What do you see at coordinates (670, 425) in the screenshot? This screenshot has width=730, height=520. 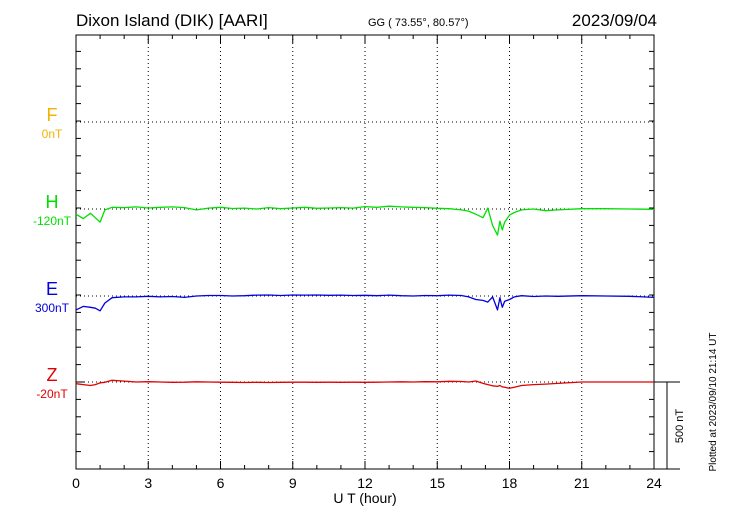 I see `scale-bar: 500 nT` at bounding box center [670, 425].